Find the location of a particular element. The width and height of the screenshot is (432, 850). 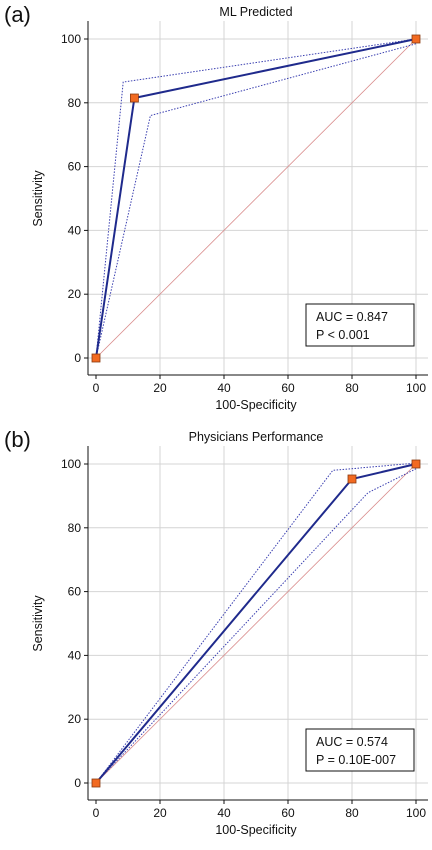

auc-value: AUC = 0.847 is located at coordinates (352, 317).